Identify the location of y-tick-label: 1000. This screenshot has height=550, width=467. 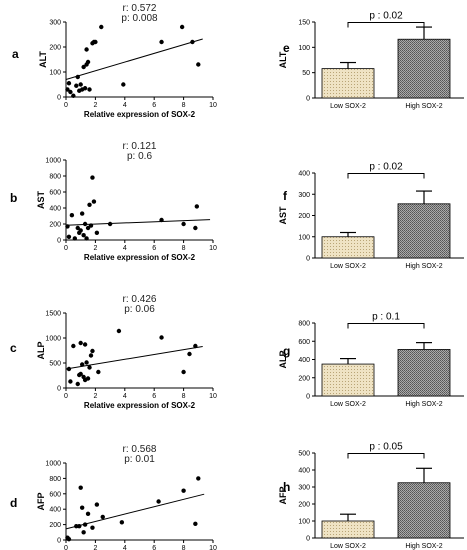
(53, 464).